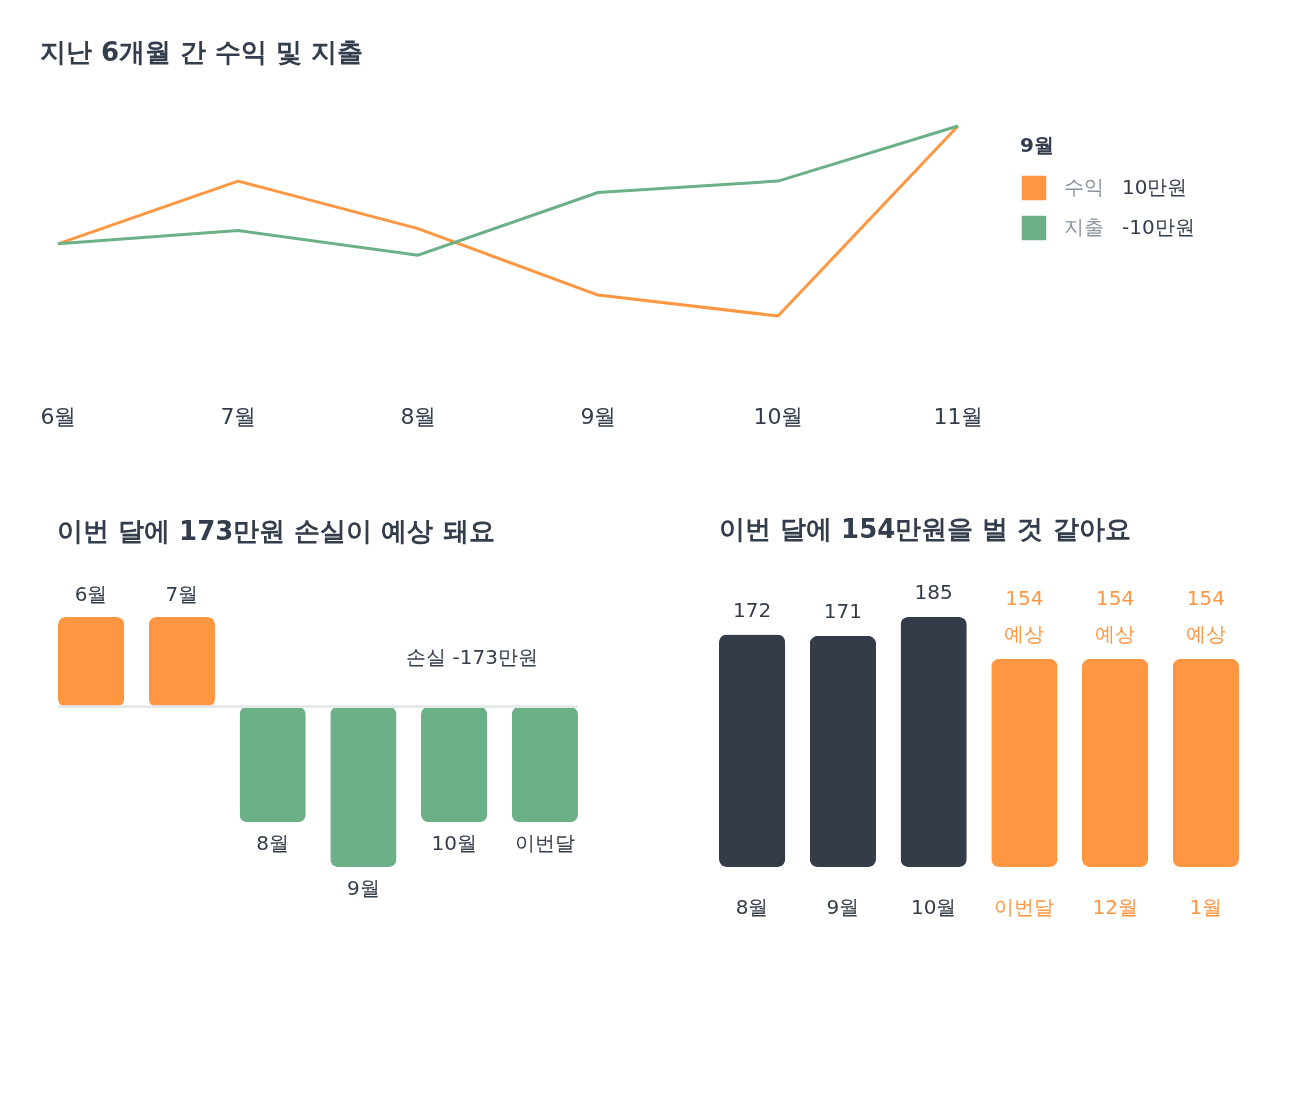 This screenshot has width=1312, height=1102. What do you see at coordinates (272, 843) in the screenshot?
I see `category-label: 8월` at bounding box center [272, 843].